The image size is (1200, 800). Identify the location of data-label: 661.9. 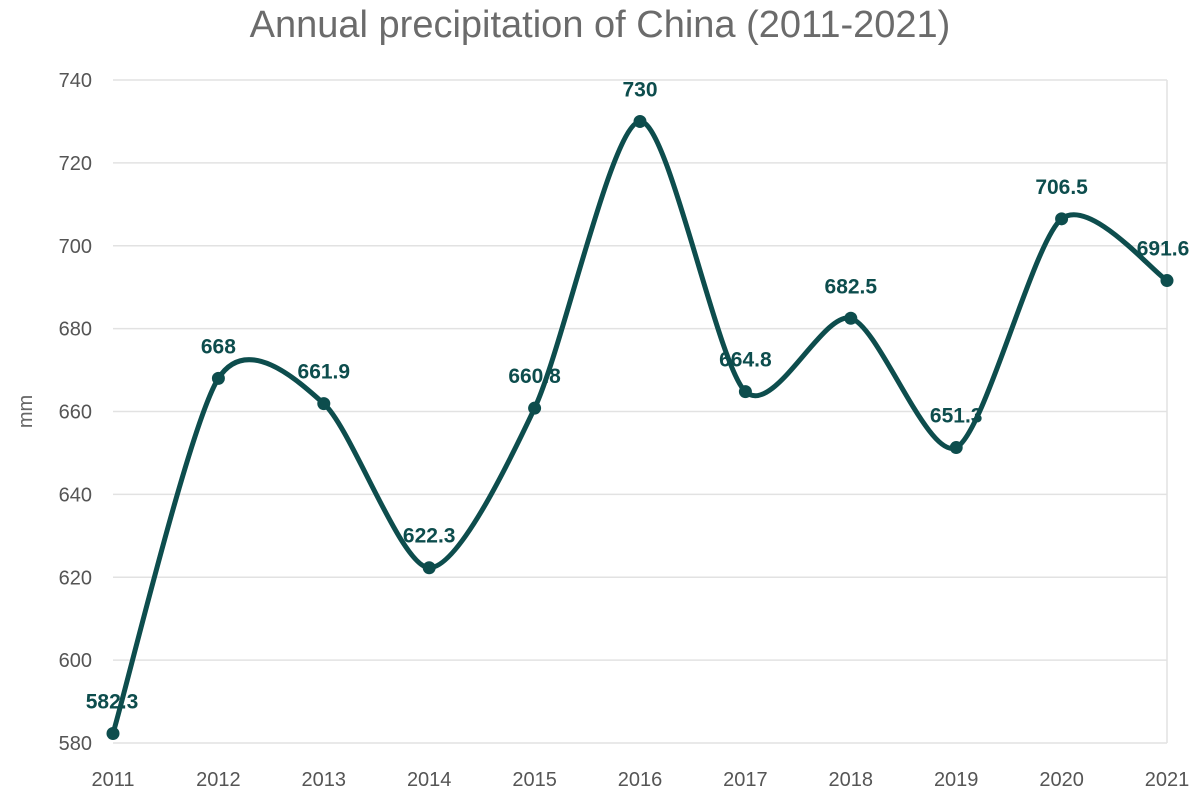
(324, 372).